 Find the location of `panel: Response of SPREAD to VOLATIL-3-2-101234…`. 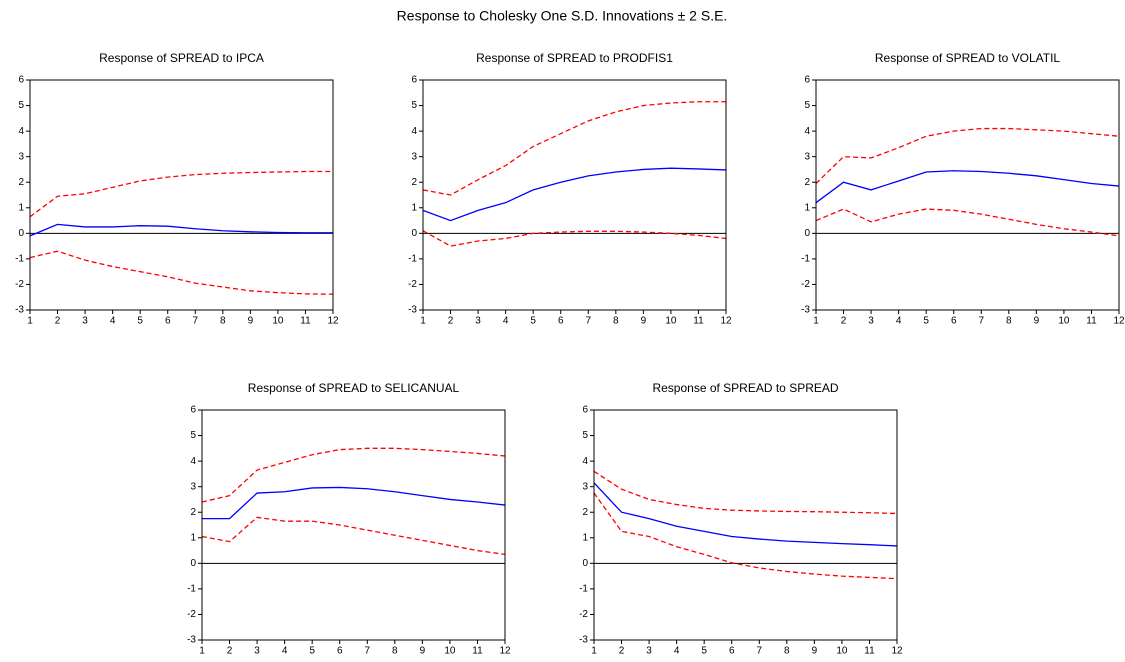

panel: Response of SPREAD to VOLATIL-3-2-101234… is located at coordinates (963, 188).